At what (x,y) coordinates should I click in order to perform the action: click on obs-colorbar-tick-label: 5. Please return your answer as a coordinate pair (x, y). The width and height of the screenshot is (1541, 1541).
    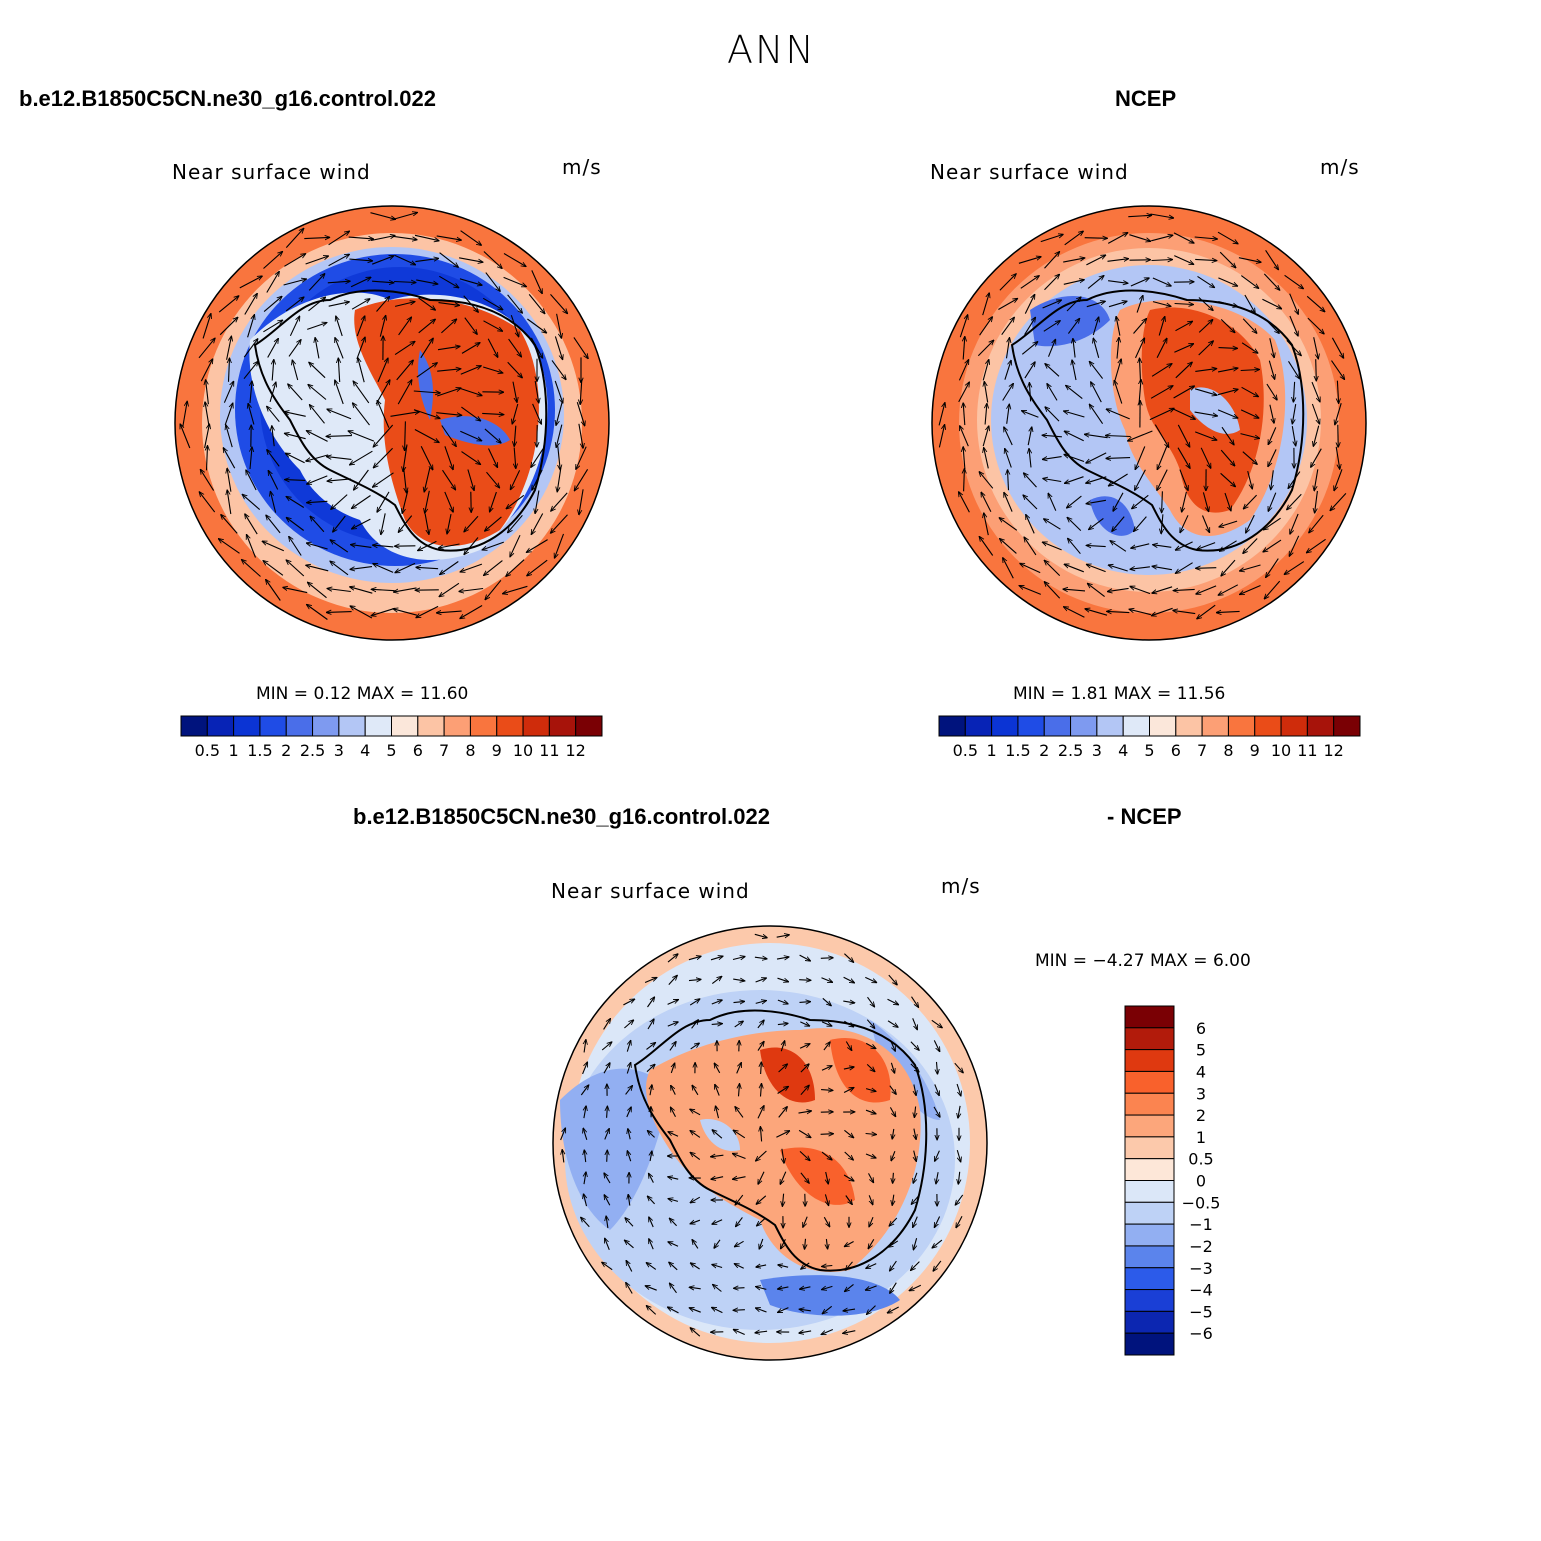
    Looking at the image, I should click on (1149, 750).